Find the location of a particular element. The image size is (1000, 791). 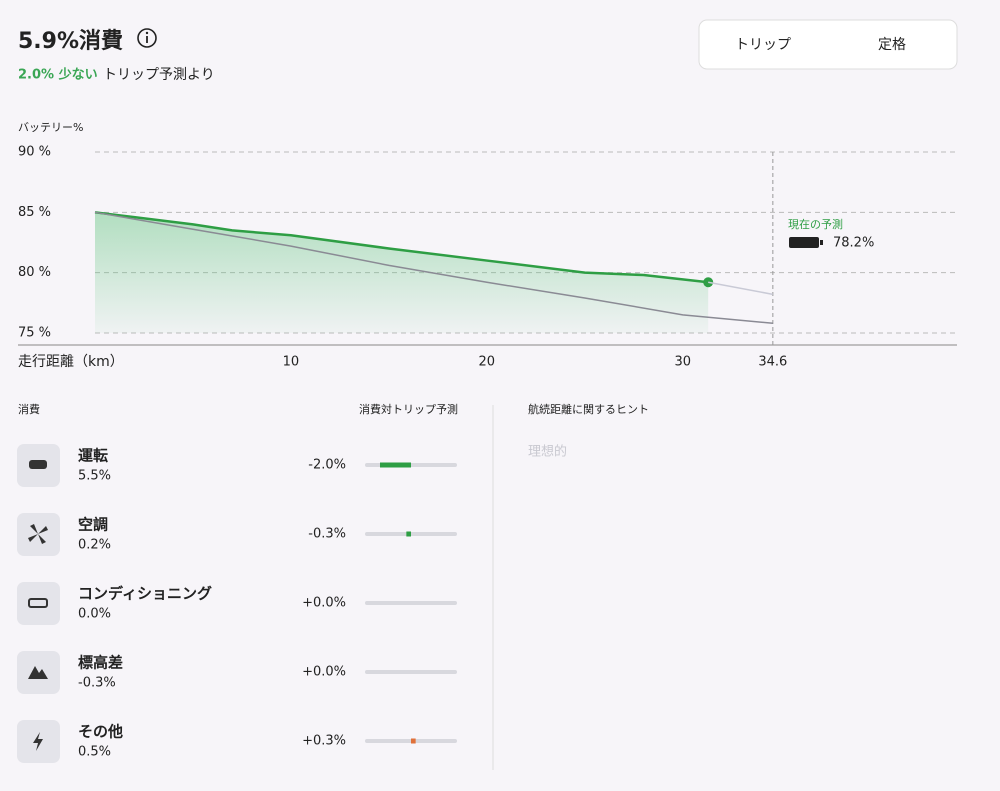

row-name: コンディショニング is located at coordinates (145, 594).